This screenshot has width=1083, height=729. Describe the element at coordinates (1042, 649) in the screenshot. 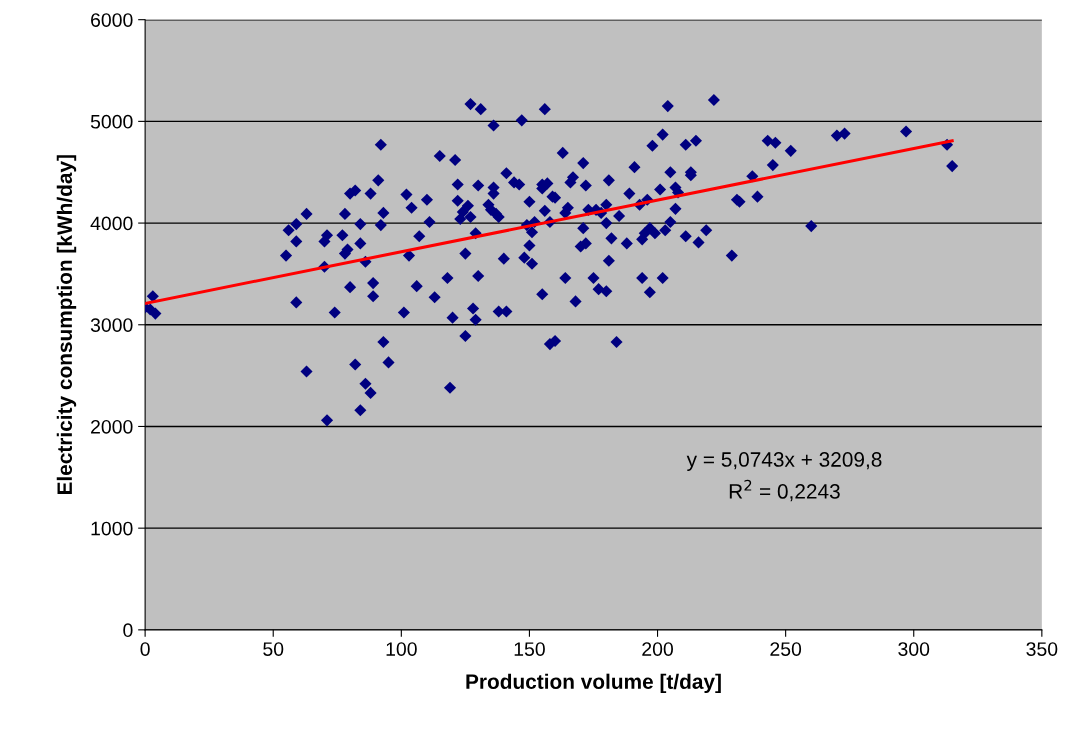

I see `x-tick-label: 350` at that location.